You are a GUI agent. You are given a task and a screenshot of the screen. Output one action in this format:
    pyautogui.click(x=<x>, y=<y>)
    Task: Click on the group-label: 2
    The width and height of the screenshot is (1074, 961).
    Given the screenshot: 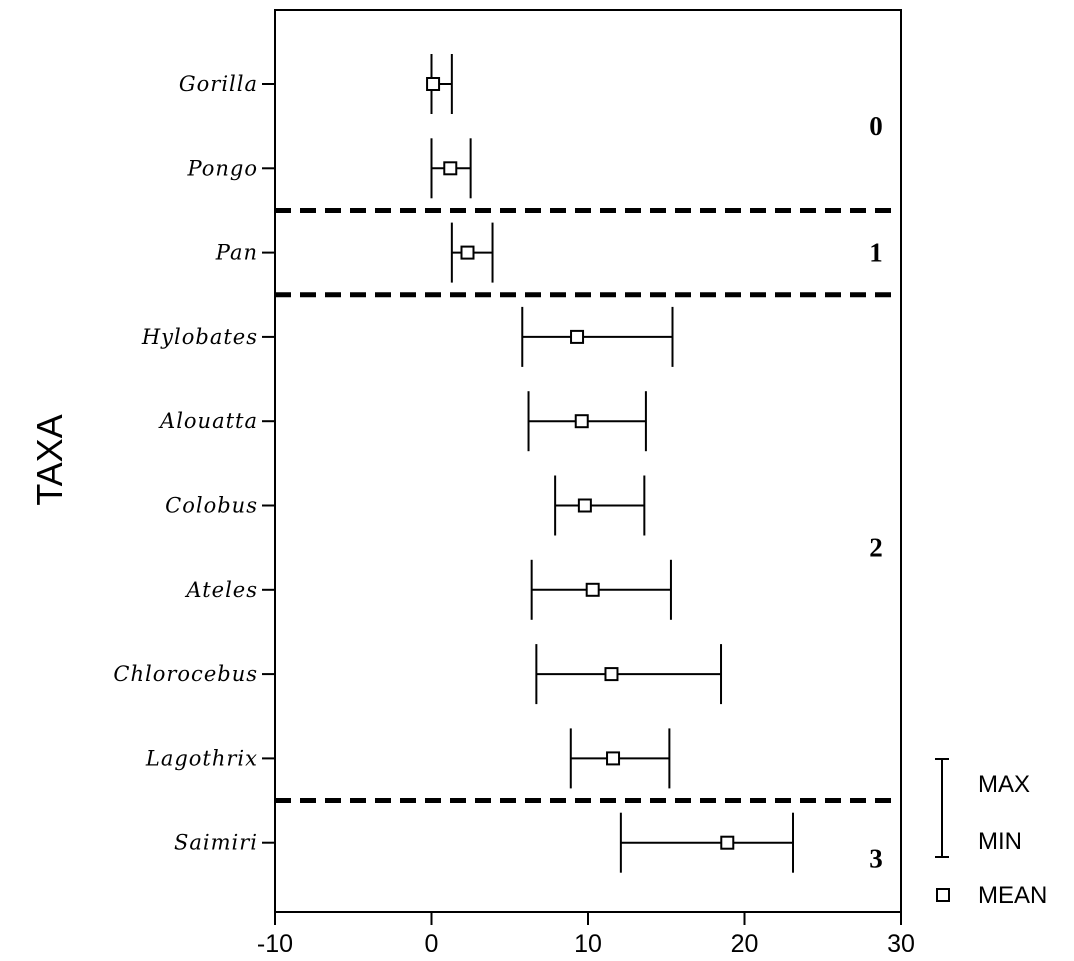 What is the action you would take?
    pyautogui.click(x=876, y=548)
    